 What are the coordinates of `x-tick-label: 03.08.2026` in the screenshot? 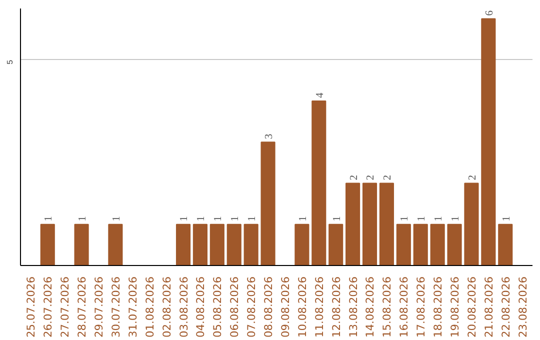 It's located at (183, 307).